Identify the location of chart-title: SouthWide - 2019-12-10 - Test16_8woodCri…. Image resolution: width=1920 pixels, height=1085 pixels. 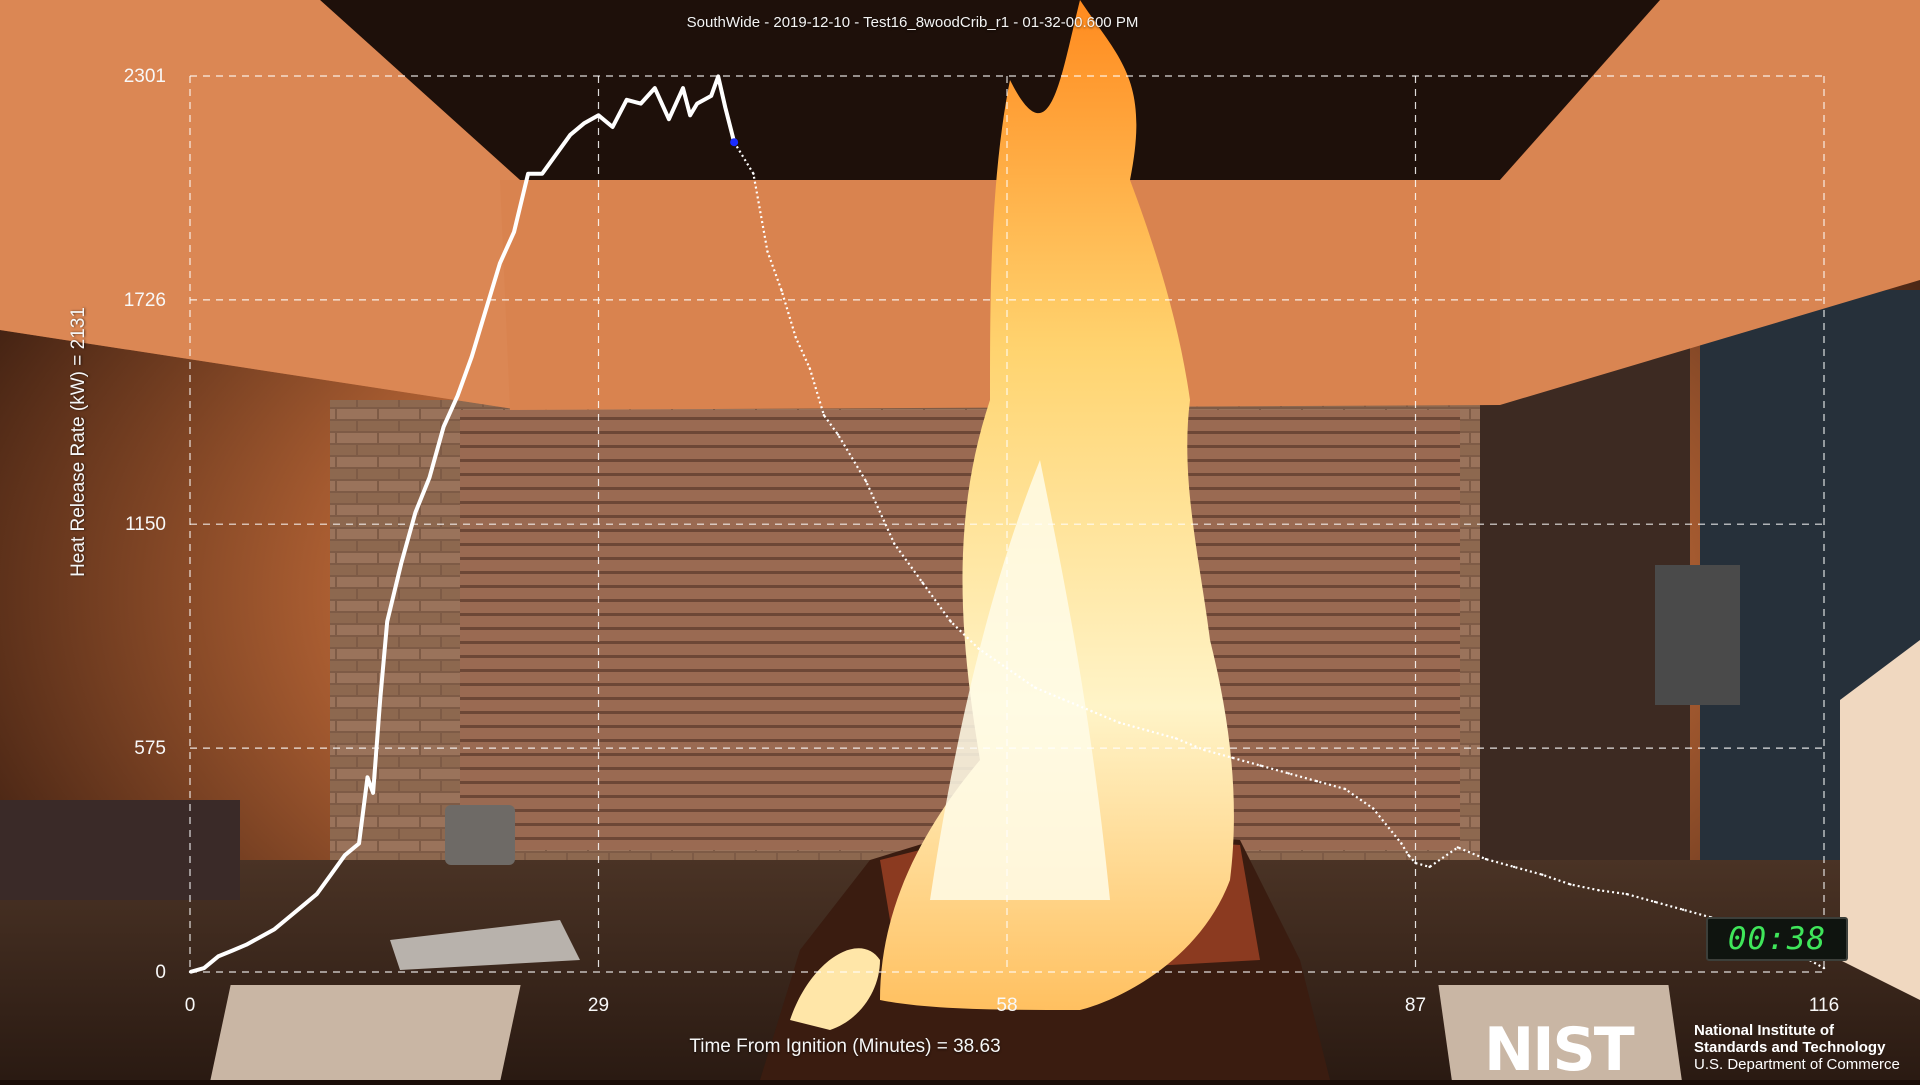
(912, 22).